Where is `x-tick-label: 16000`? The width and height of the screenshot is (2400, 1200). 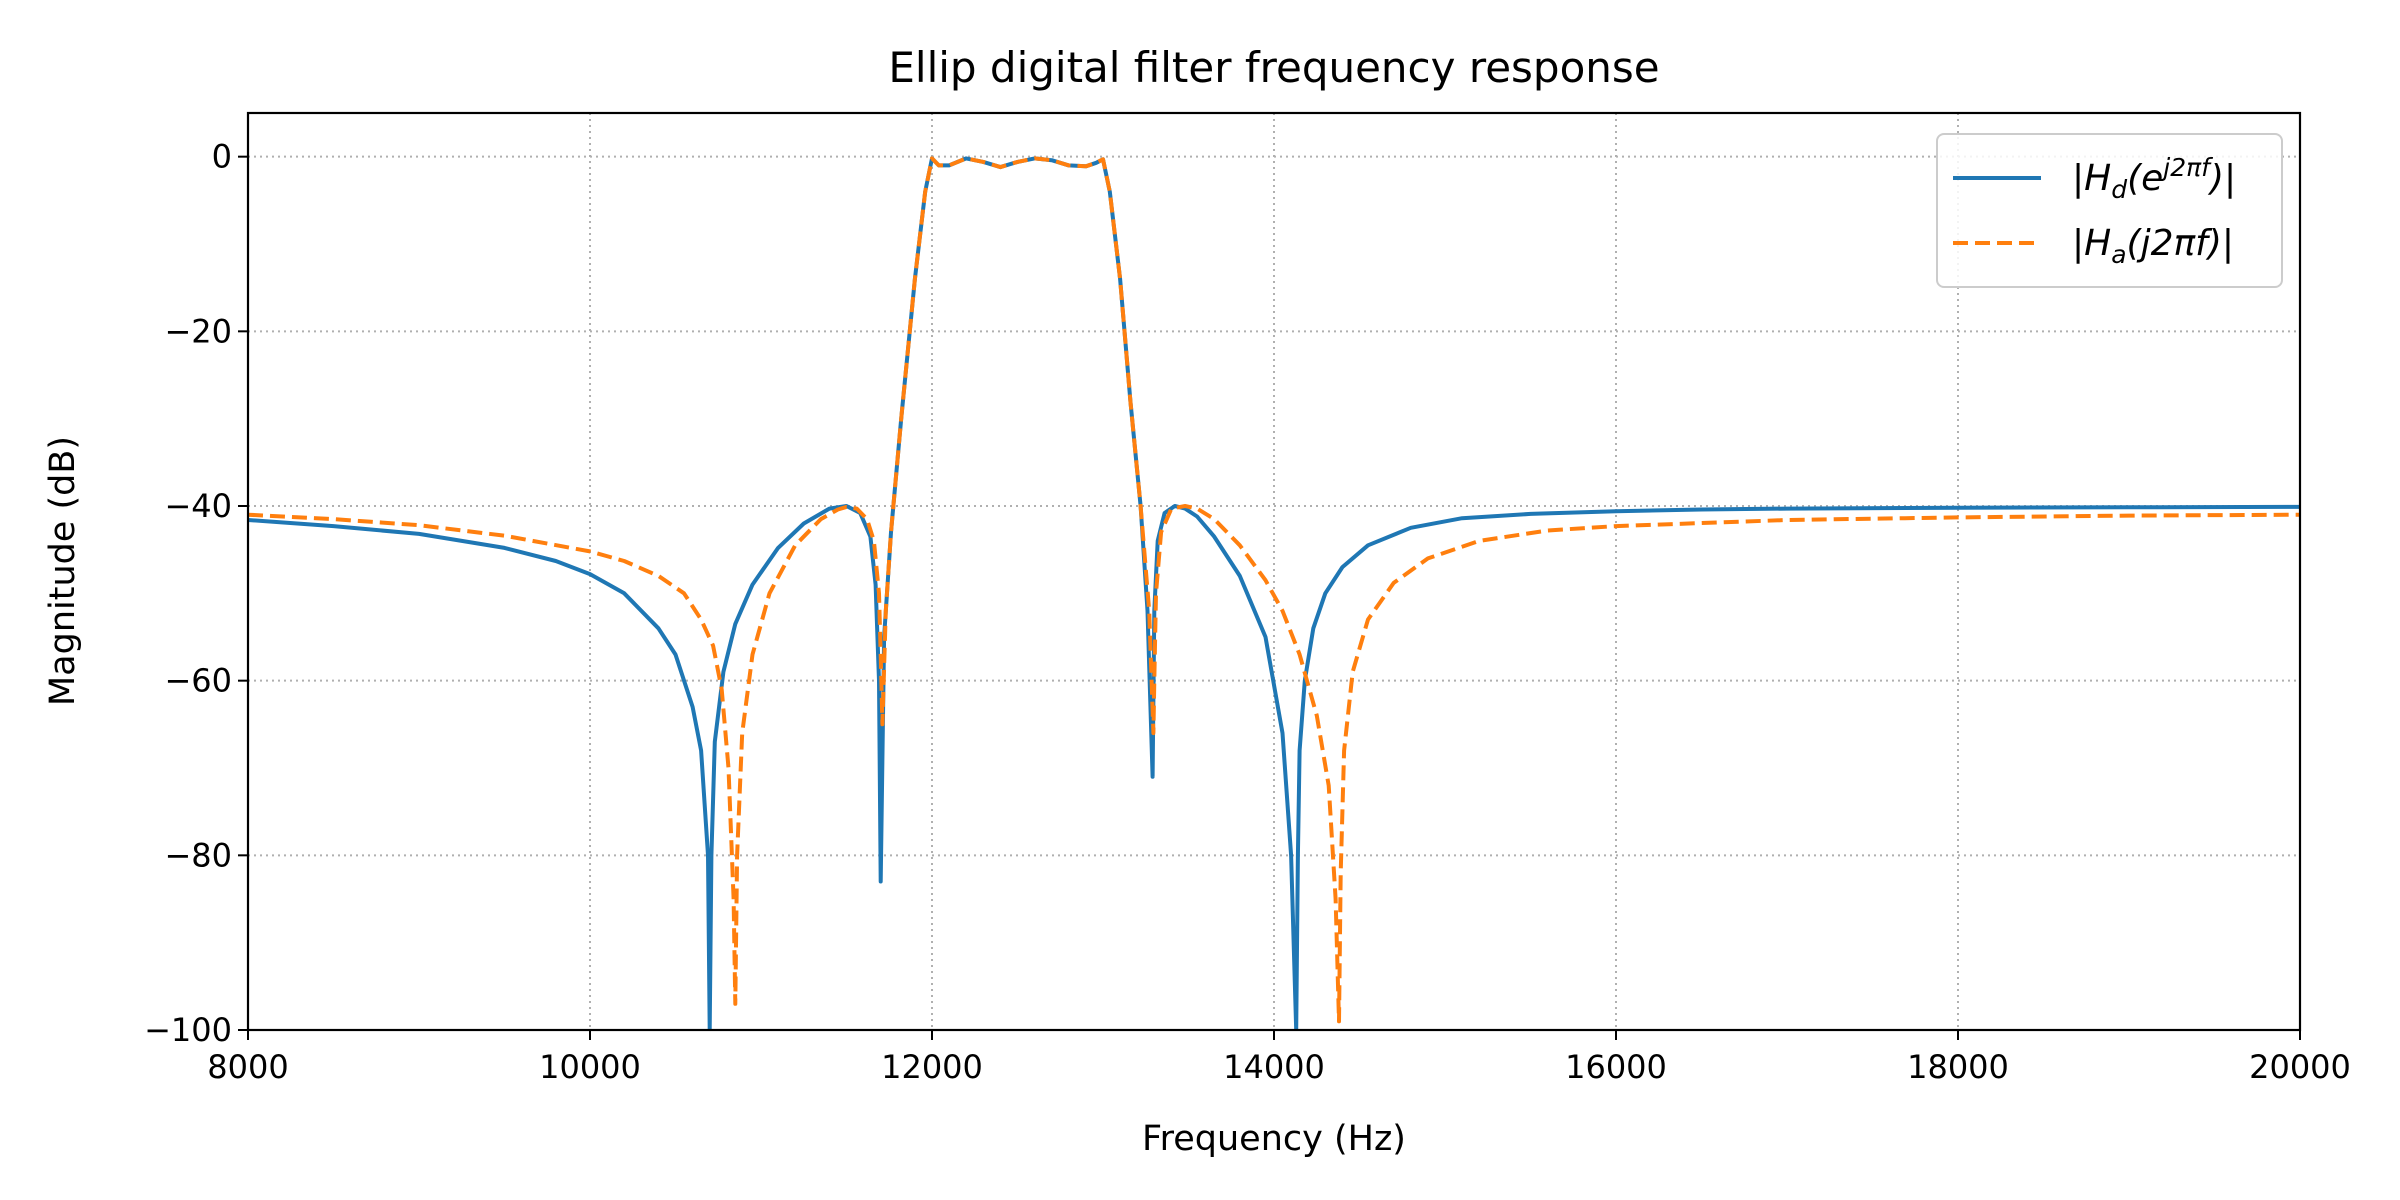
x-tick-label: 16000 is located at coordinates (1616, 1067).